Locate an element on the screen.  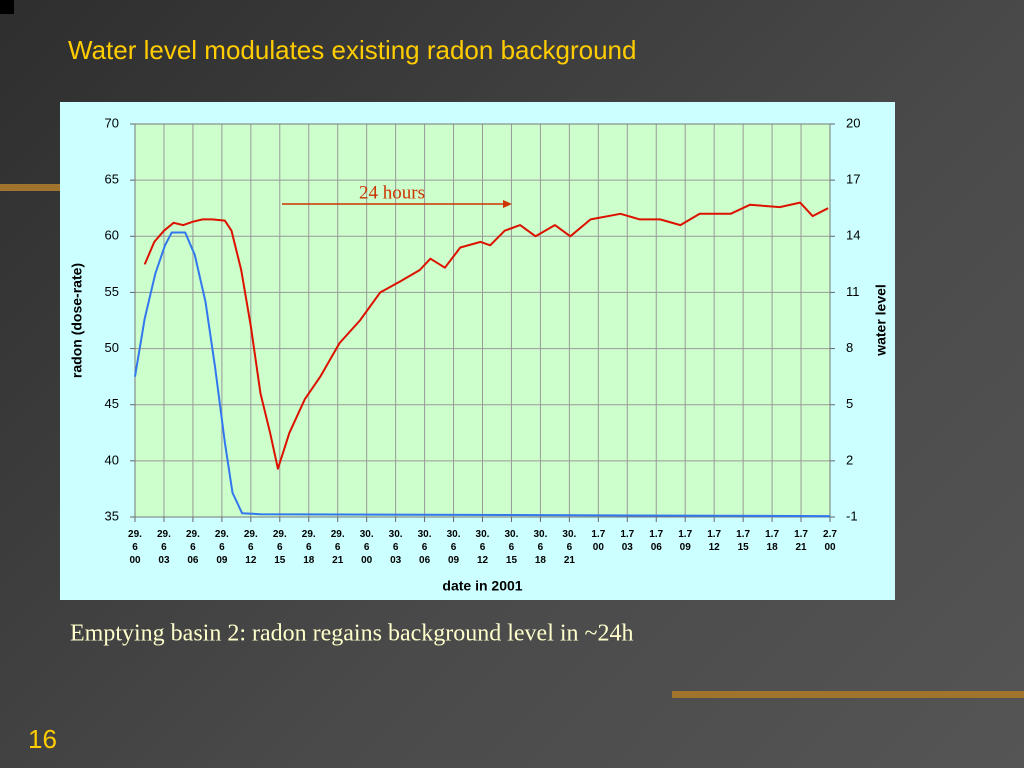
x-tick-label: 30. 6 15 is located at coordinates (511, 547).